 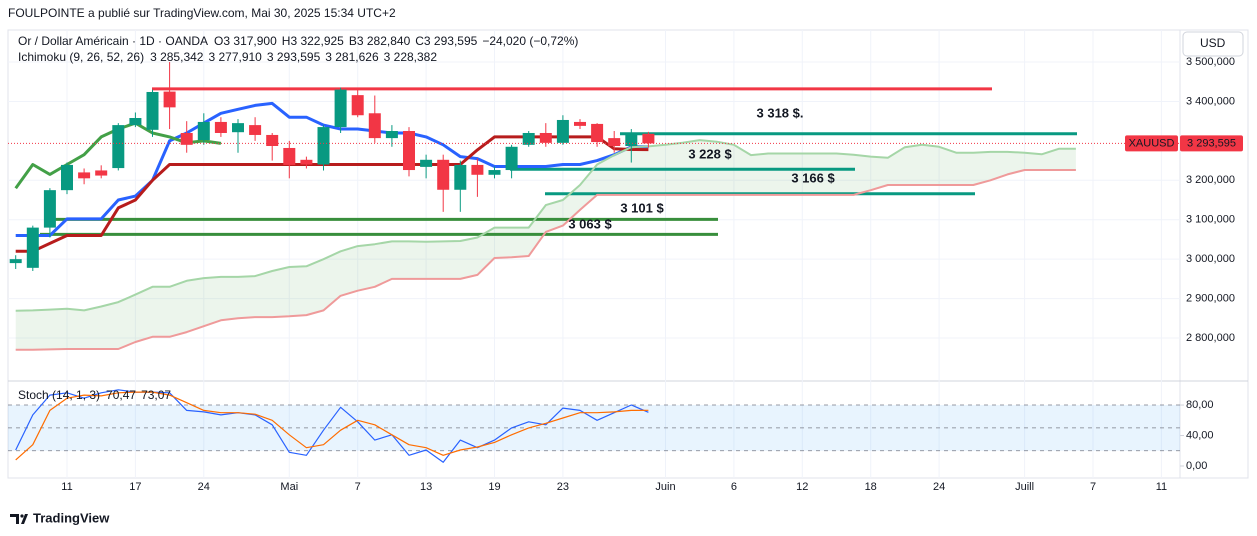 What do you see at coordinates (642, 207) in the screenshot?
I see `level-label: 3 101 $` at bounding box center [642, 207].